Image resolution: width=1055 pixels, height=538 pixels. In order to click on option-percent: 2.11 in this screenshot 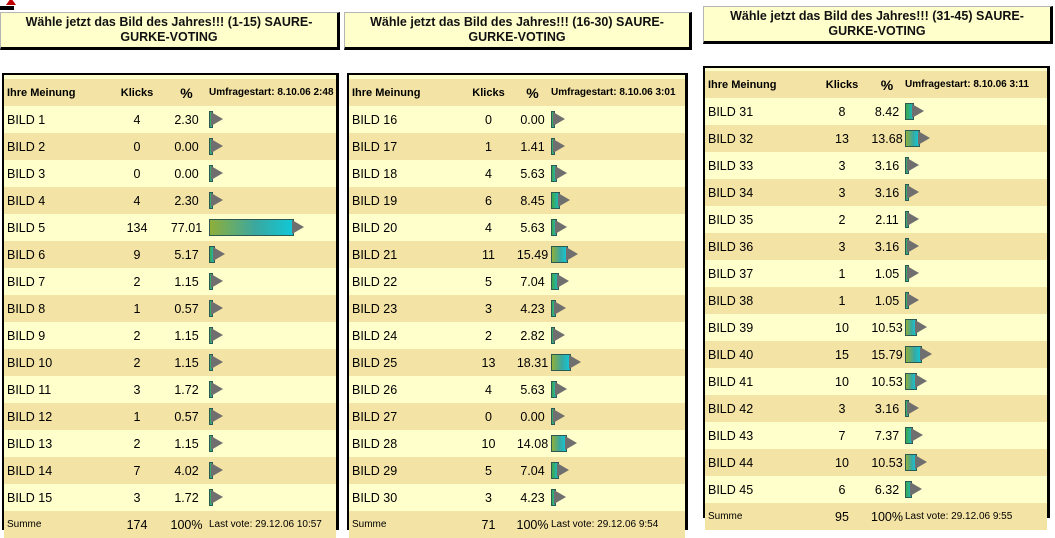, I will do `click(887, 219)`.